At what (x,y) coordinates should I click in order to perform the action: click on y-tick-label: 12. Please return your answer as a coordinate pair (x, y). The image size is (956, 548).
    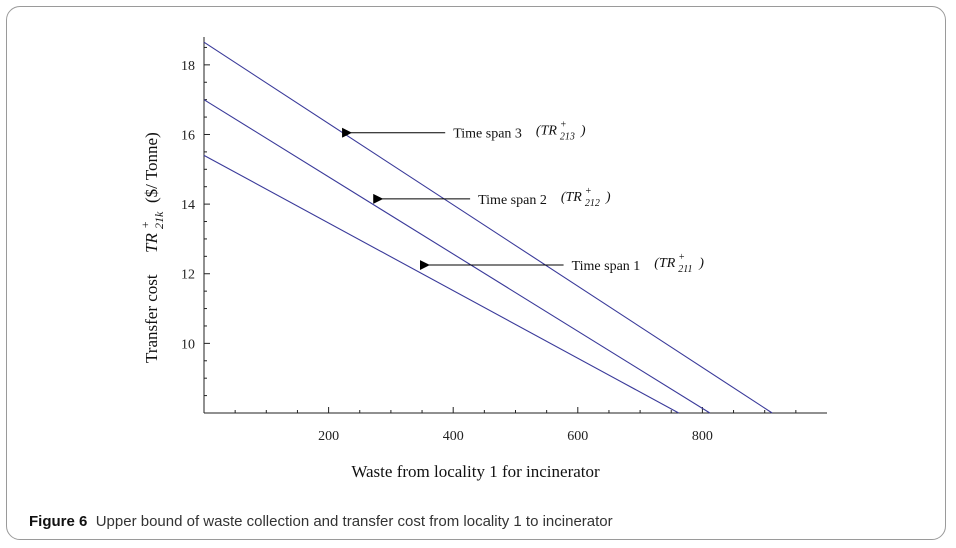
    Looking at the image, I should click on (188, 275).